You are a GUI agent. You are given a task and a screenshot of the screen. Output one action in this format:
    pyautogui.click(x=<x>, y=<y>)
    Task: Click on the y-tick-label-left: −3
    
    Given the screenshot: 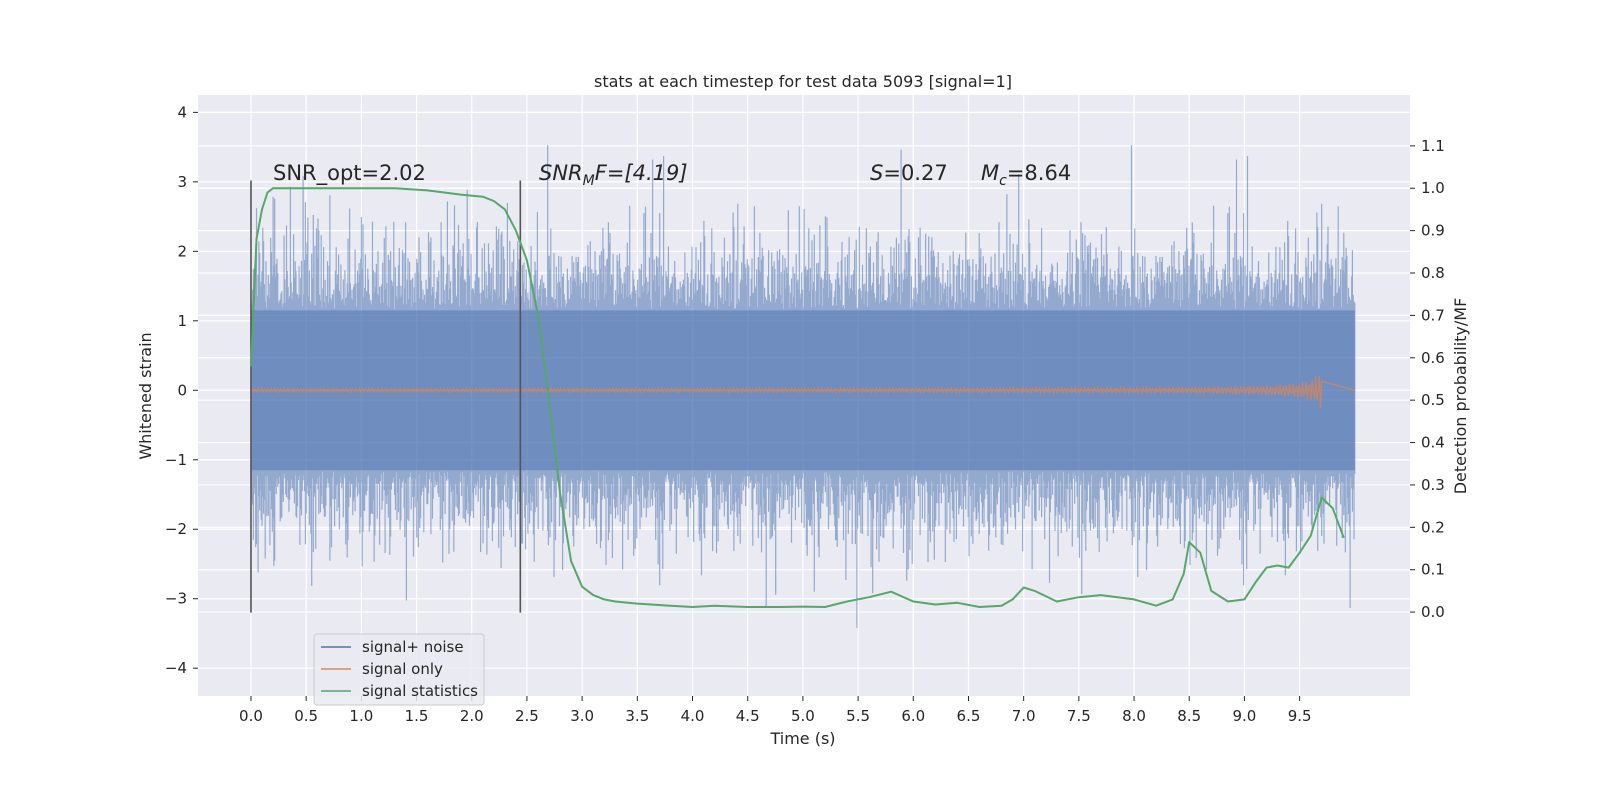 What is the action you would take?
    pyautogui.click(x=176, y=599)
    